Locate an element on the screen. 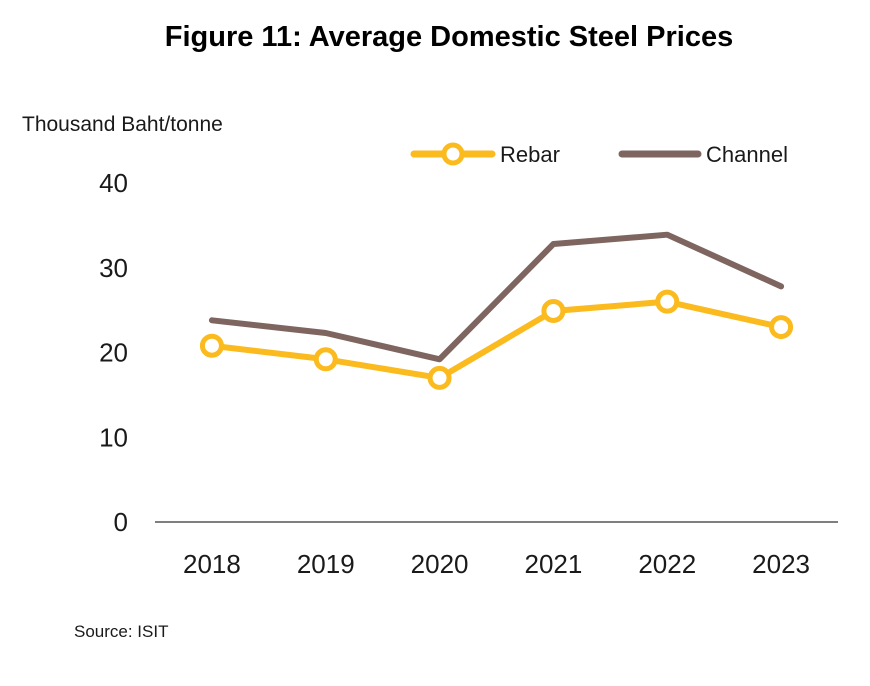 The width and height of the screenshot is (870, 686). x-tick-label: 2018 is located at coordinates (212, 564).